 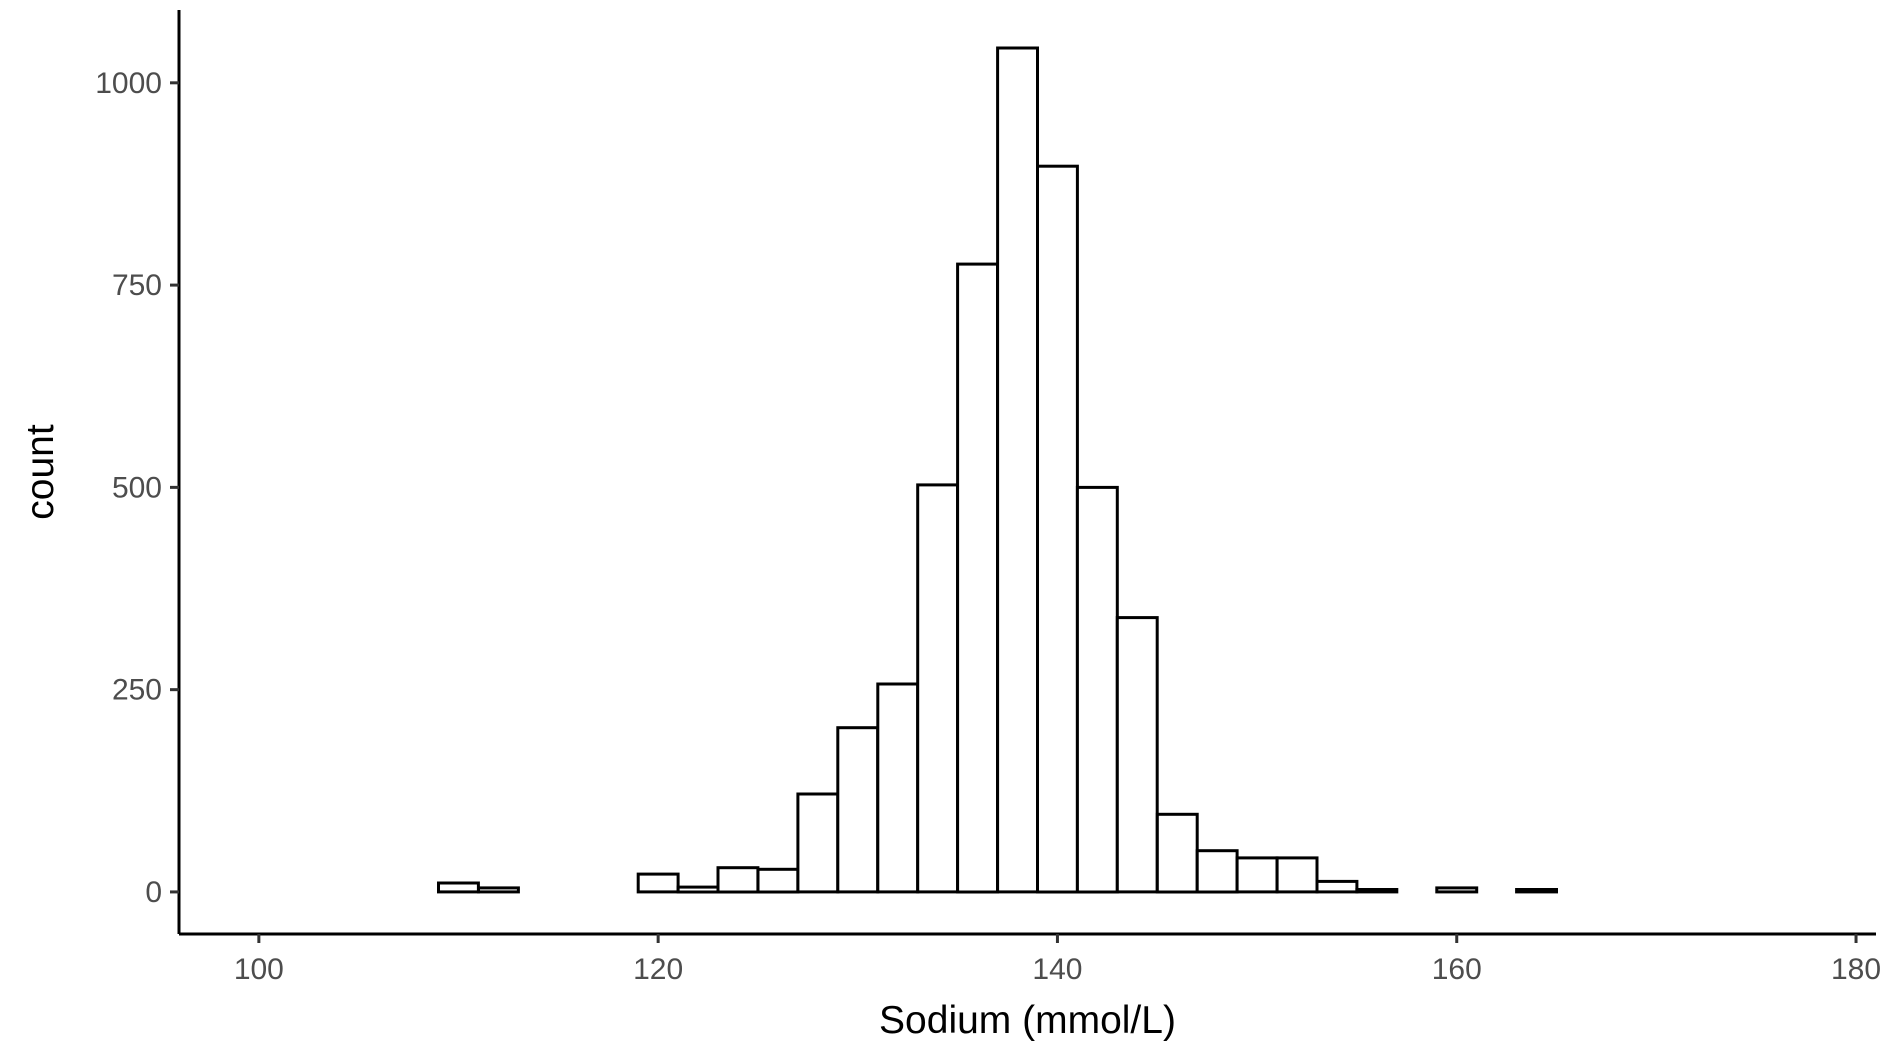 I want to click on y-axis-ticks: 0 250 500 750 1000, so click(x=137, y=488).